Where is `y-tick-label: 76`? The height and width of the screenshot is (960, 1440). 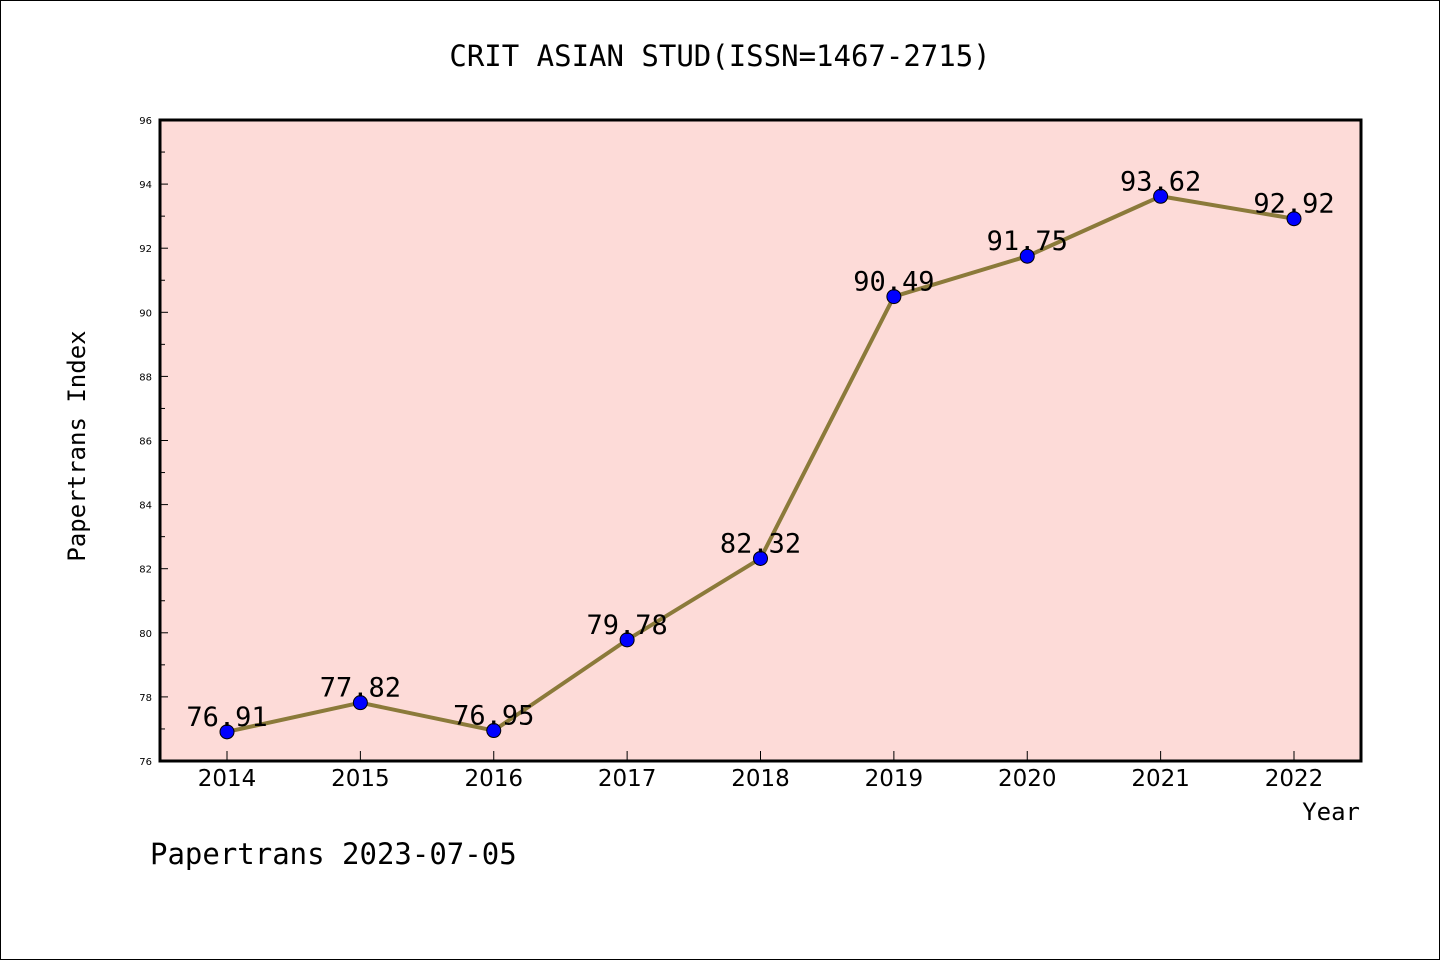
y-tick-label: 76 is located at coordinates (145, 762).